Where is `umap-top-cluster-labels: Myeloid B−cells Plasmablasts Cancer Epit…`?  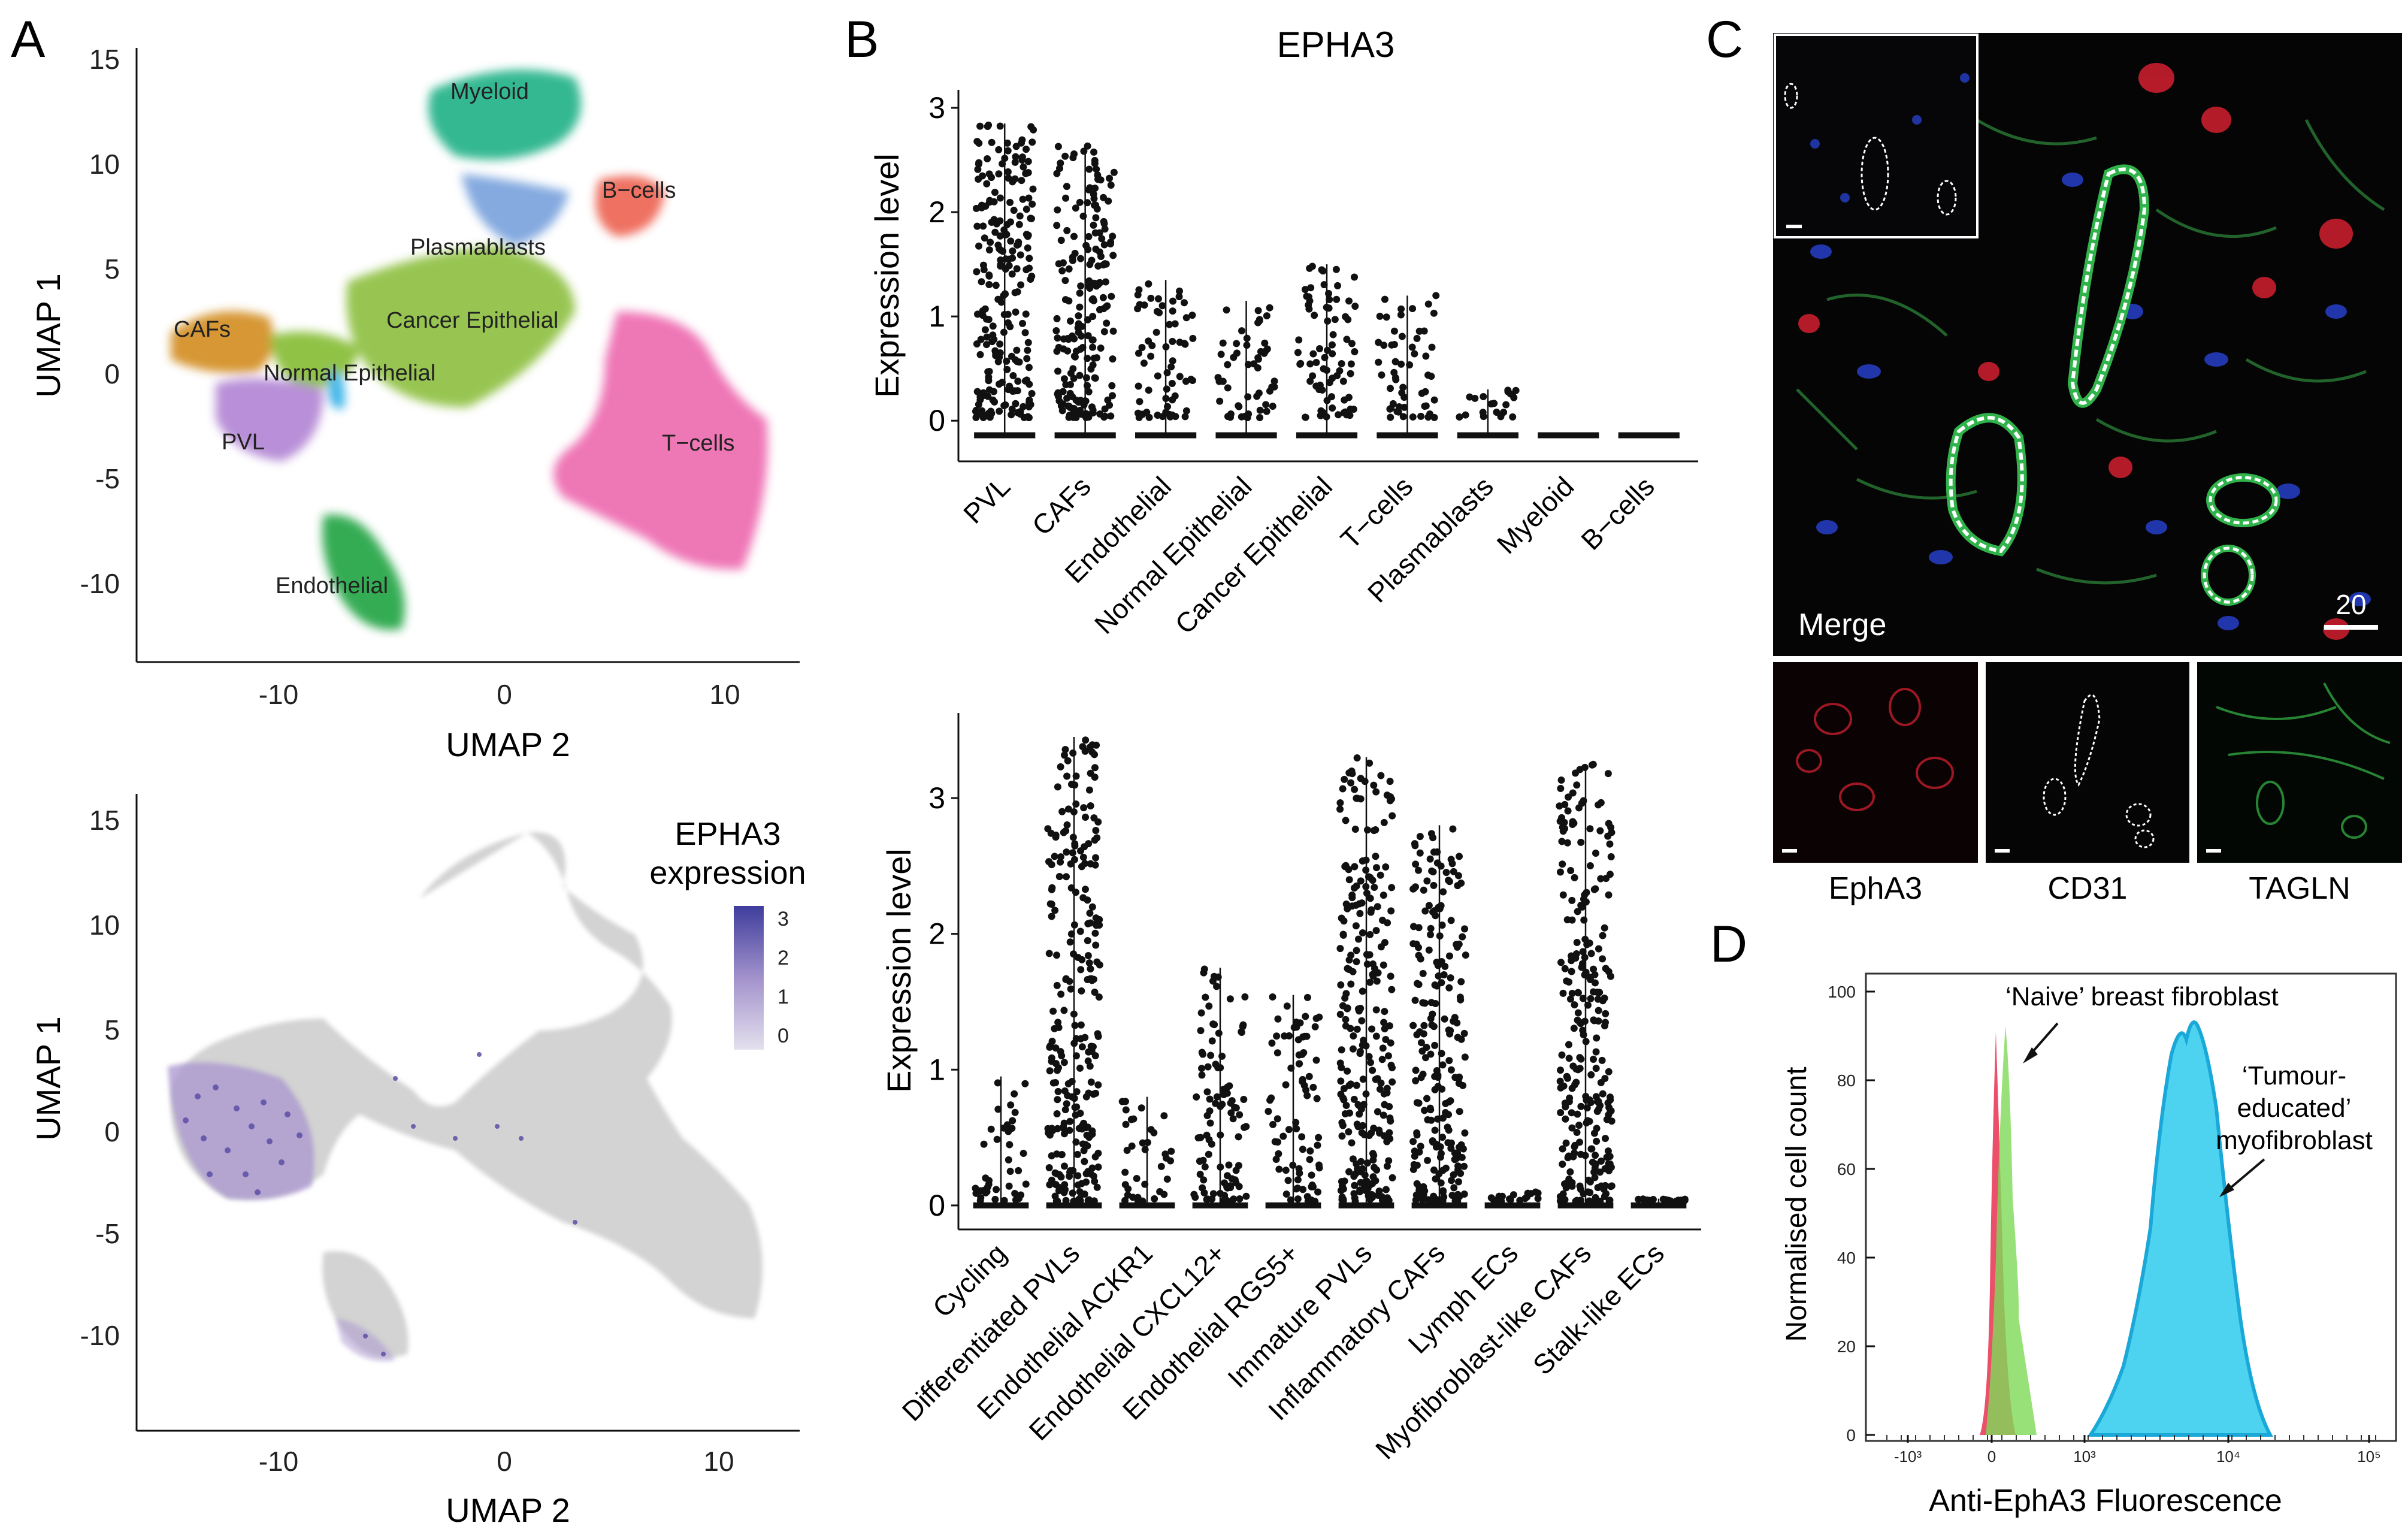 umap-top-cluster-labels: Myeloid B−cells Plasmablasts Cancer Epit… is located at coordinates (454, 339).